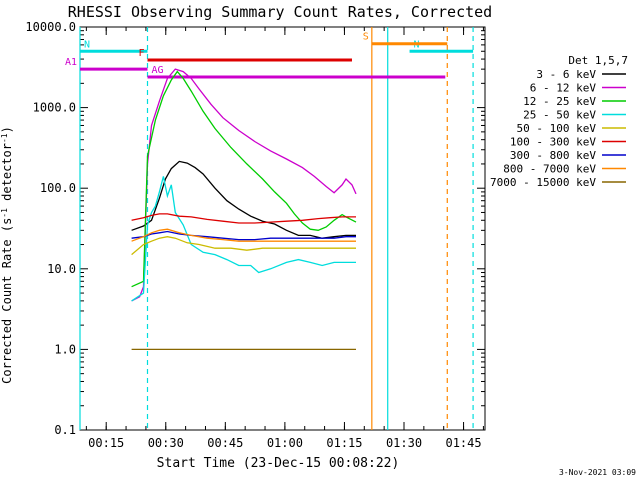 The image size is (640, 480). I want to click on x-tick-label: 00:45, so click(225, 443).